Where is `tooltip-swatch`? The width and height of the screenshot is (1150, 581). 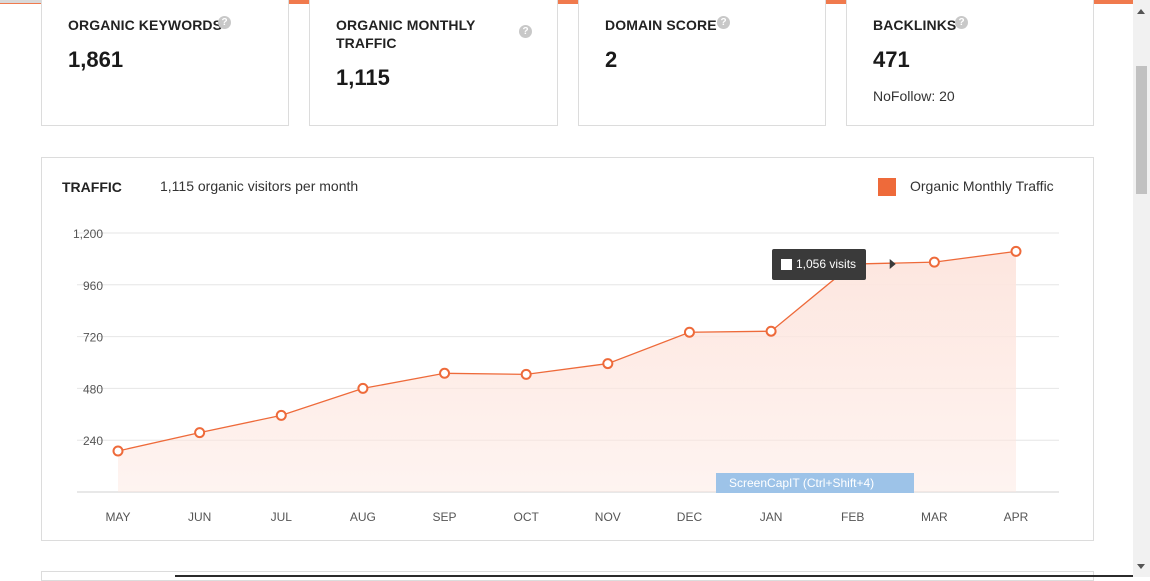 tooltip-swatch is located at coordinates (786, 264).